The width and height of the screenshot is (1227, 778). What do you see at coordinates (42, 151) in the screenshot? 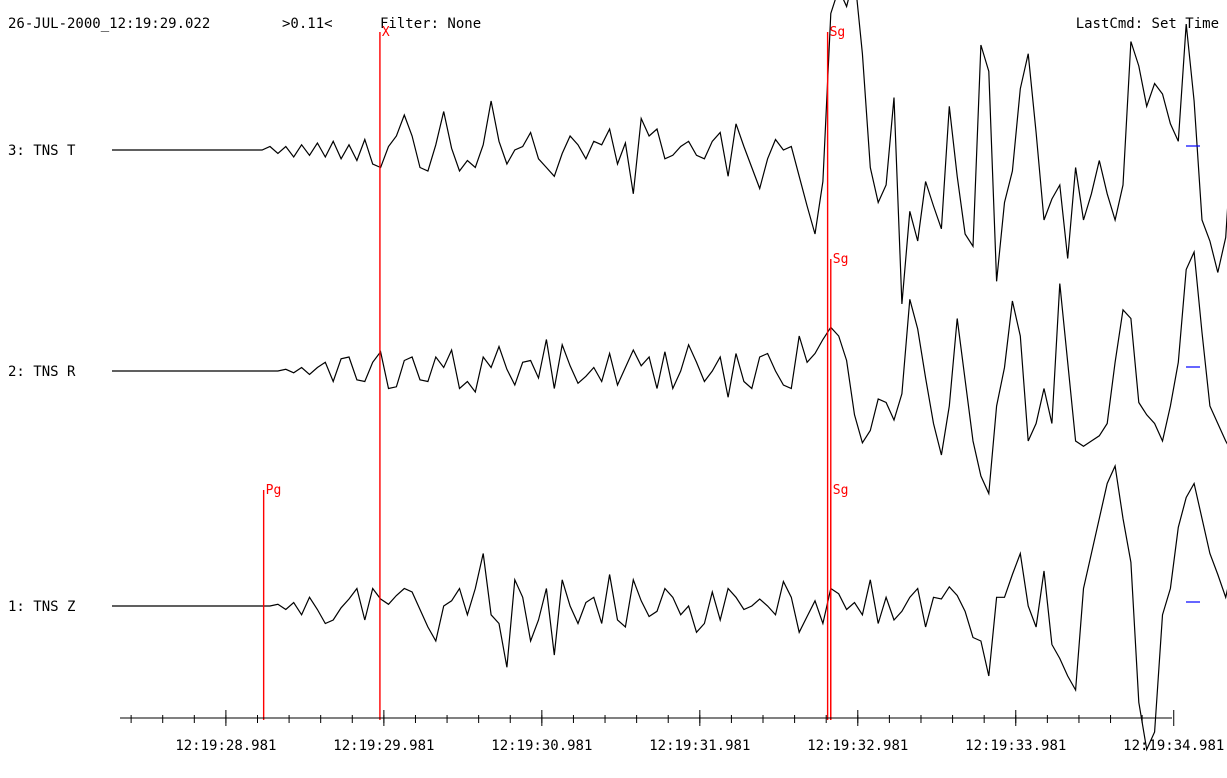
I see `trace-label: 3: TNS T` at bounding box center [42, 151].